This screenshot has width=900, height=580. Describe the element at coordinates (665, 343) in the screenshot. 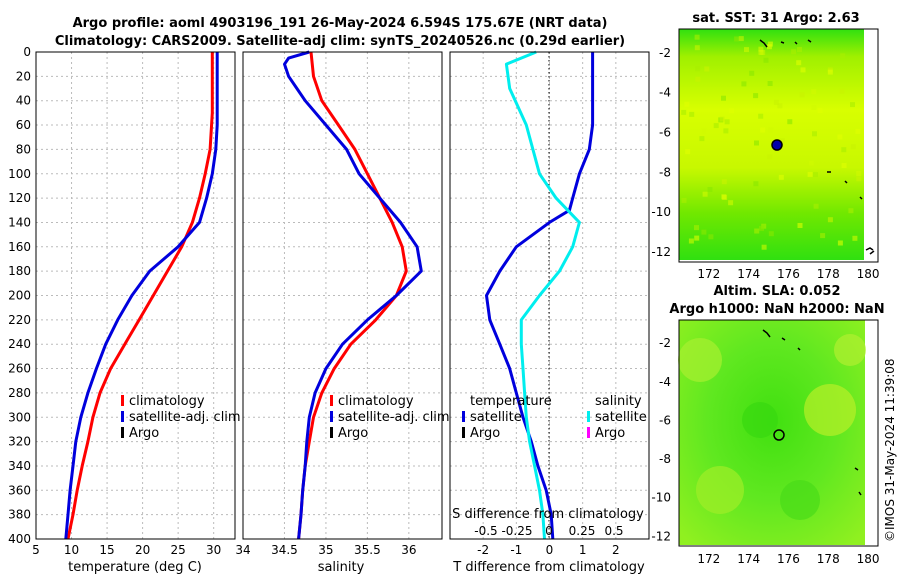

I see `map-y-tick-label: -2` at that location.